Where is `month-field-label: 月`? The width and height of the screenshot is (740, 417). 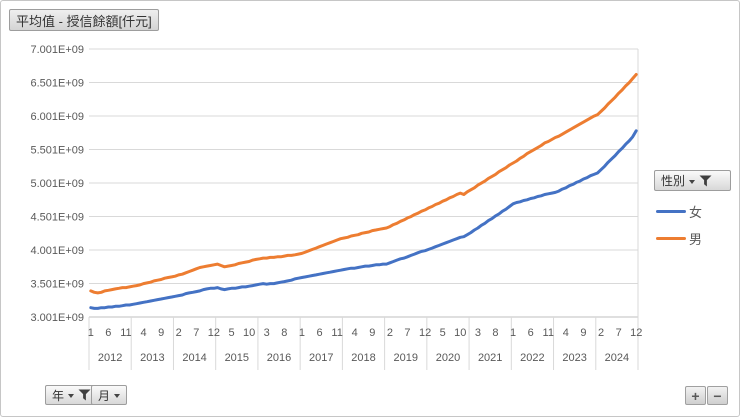
month-field-label: 月 is located at coordinates (104, 395).